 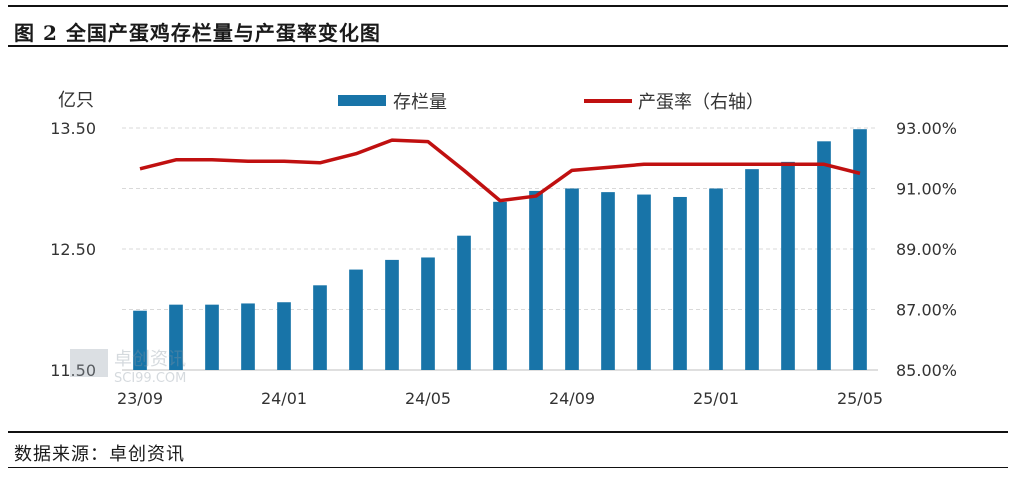 I want to click on left-axis-unit-label: 亿只, so click(x=76, y=100).